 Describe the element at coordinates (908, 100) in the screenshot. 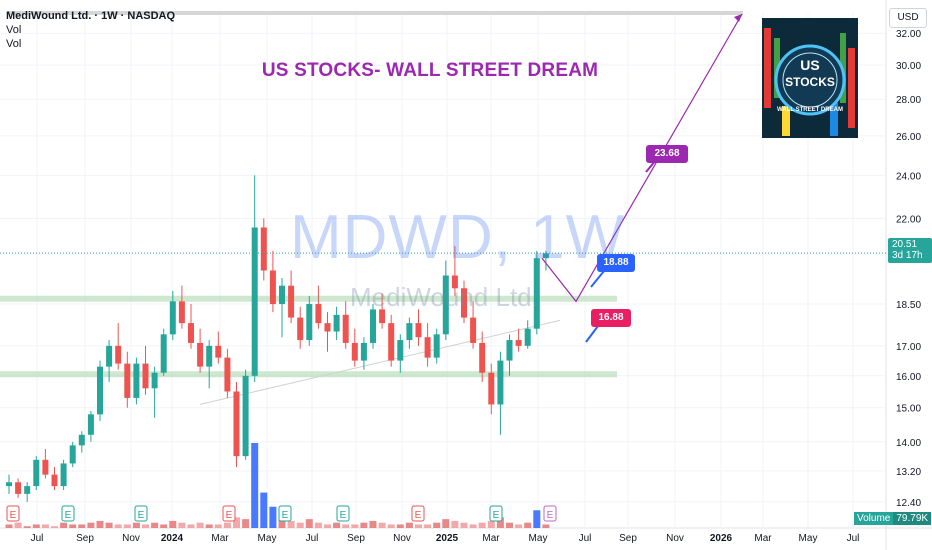

I see `price-tick-label: 28.00` at that location.